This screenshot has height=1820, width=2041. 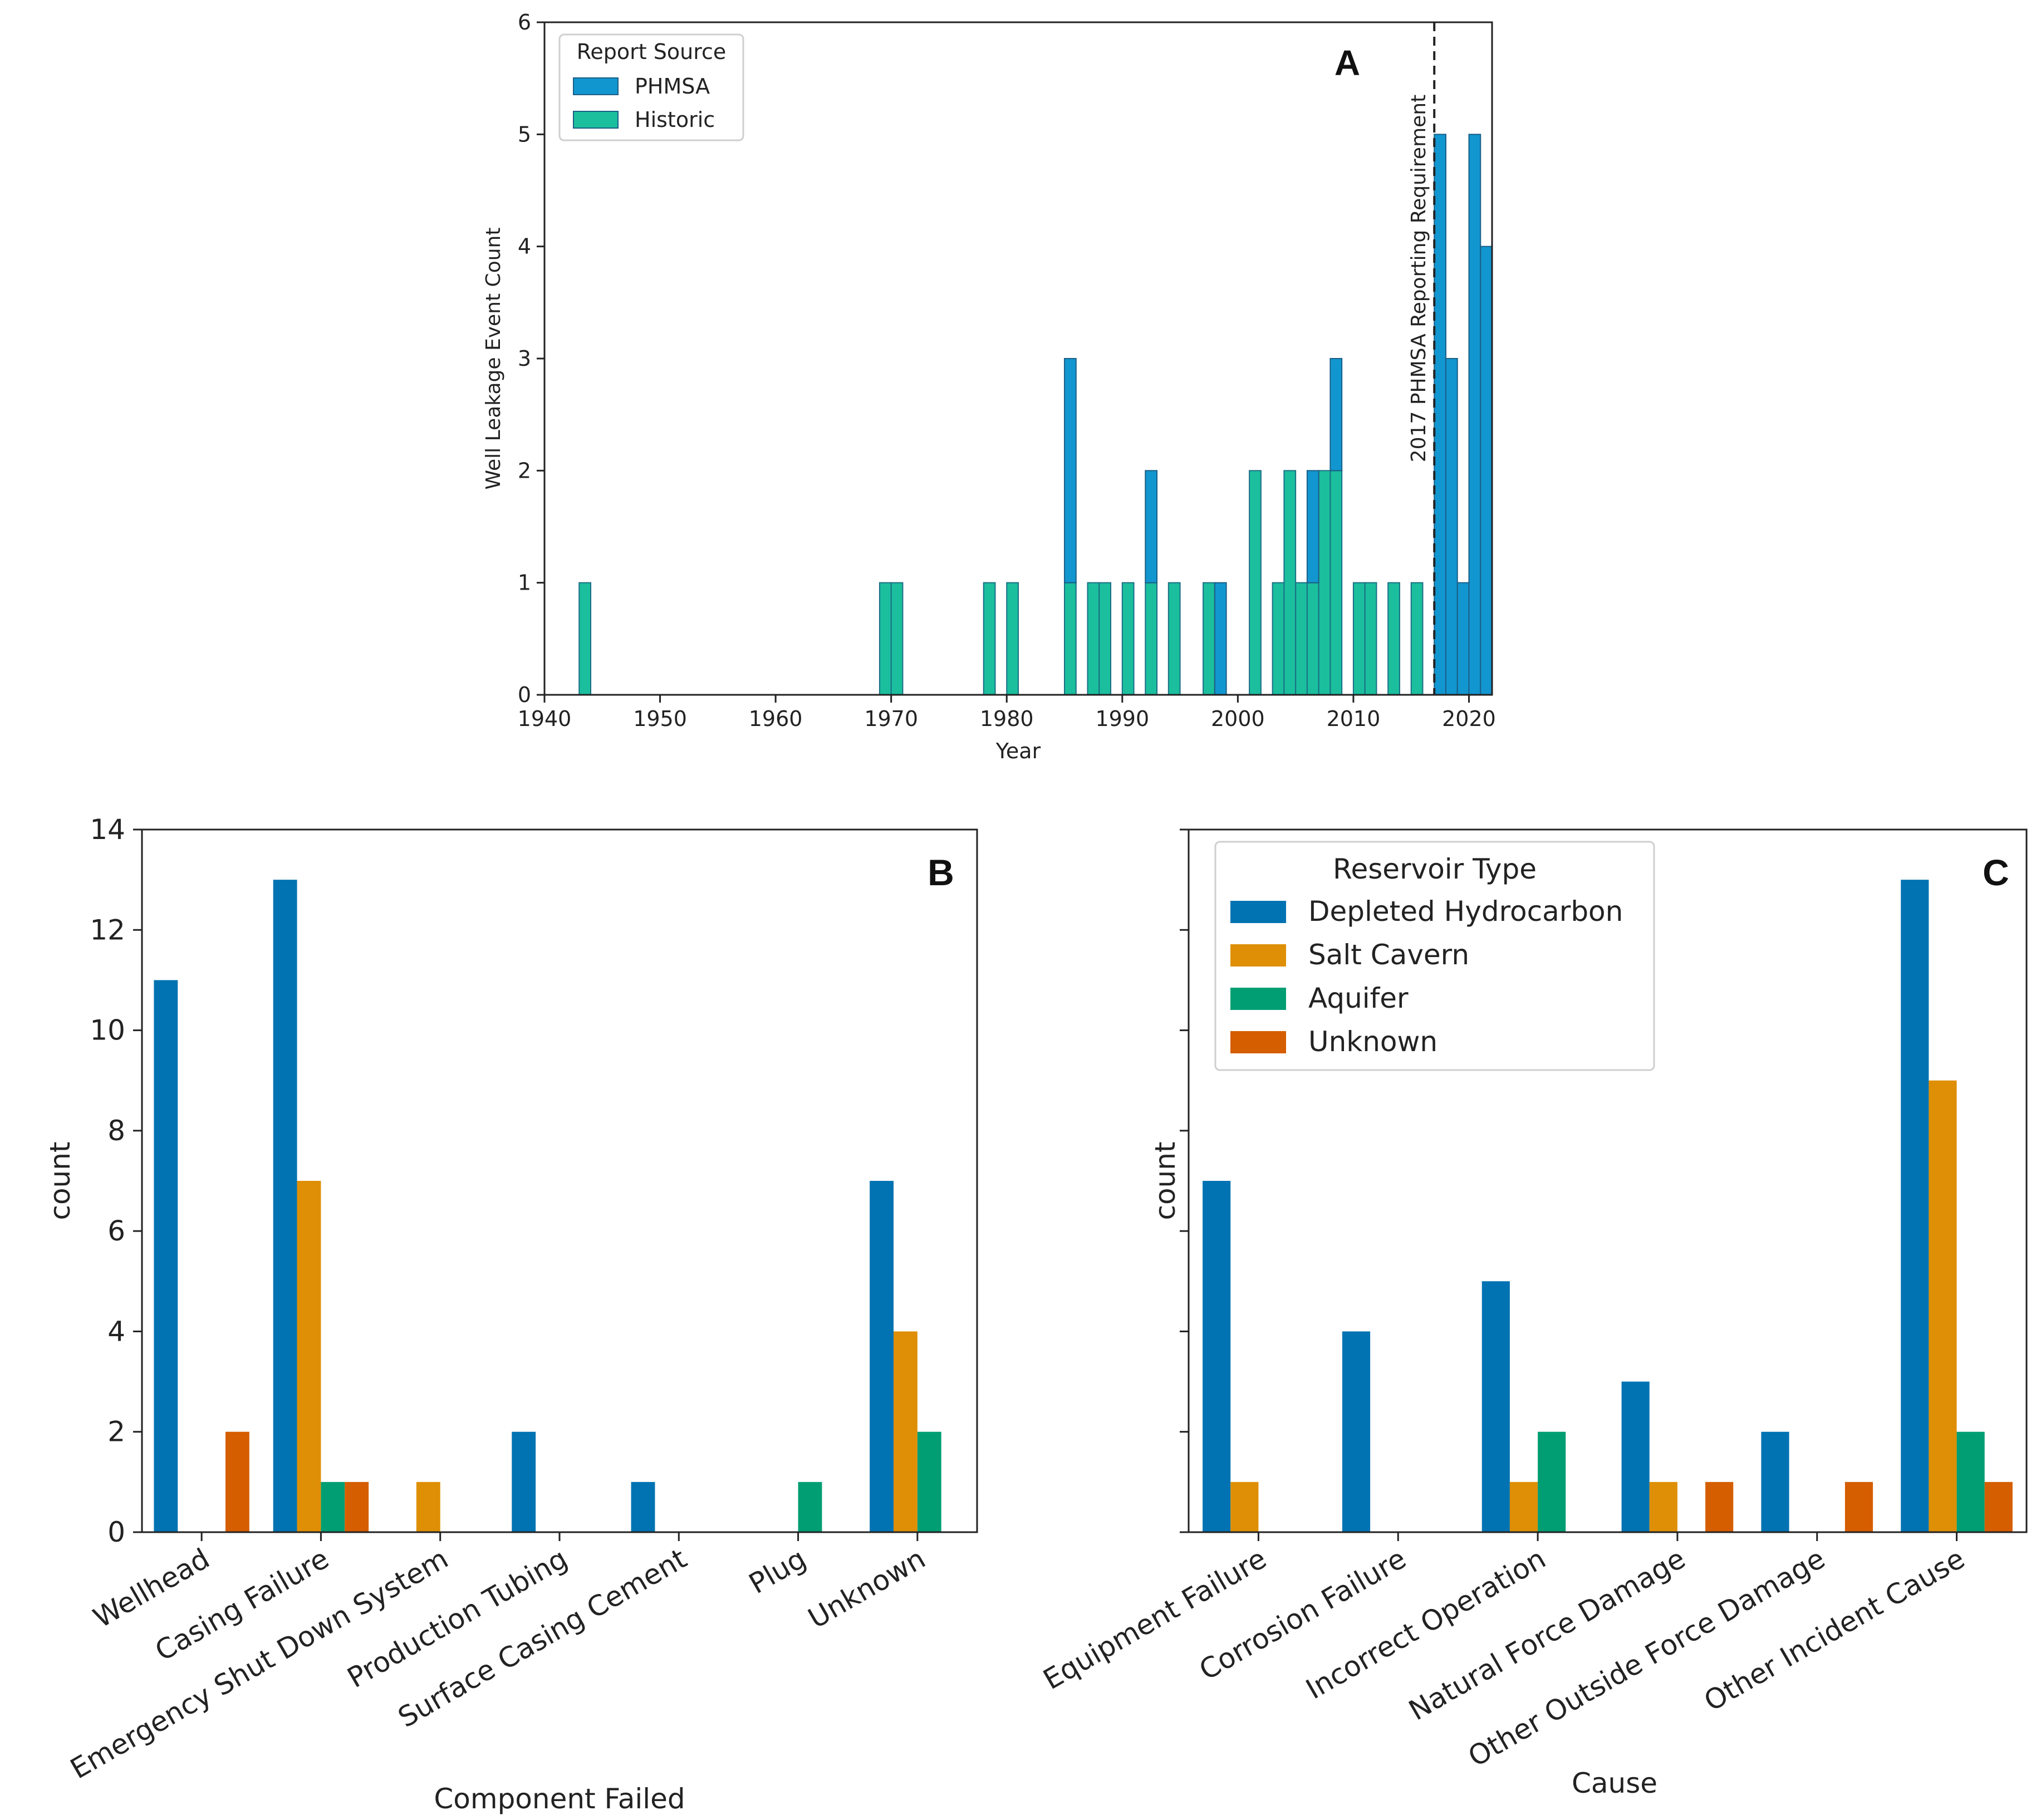 I want to click on bar-historic-1988, so click(x=1105, y=638).